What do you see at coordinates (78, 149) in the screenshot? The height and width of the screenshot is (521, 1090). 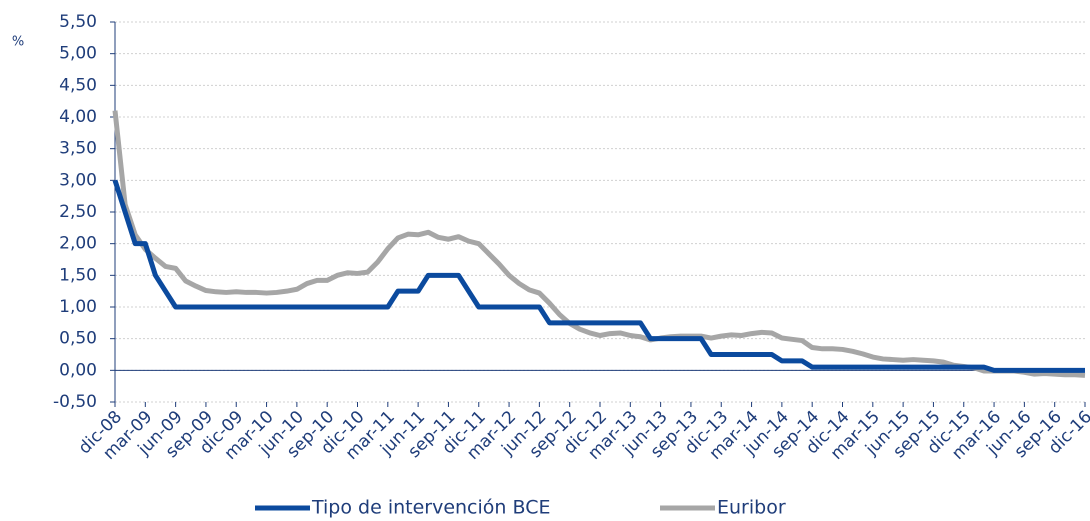 I see `y-tick-label: 3,50` at bounding box center [78, 149].